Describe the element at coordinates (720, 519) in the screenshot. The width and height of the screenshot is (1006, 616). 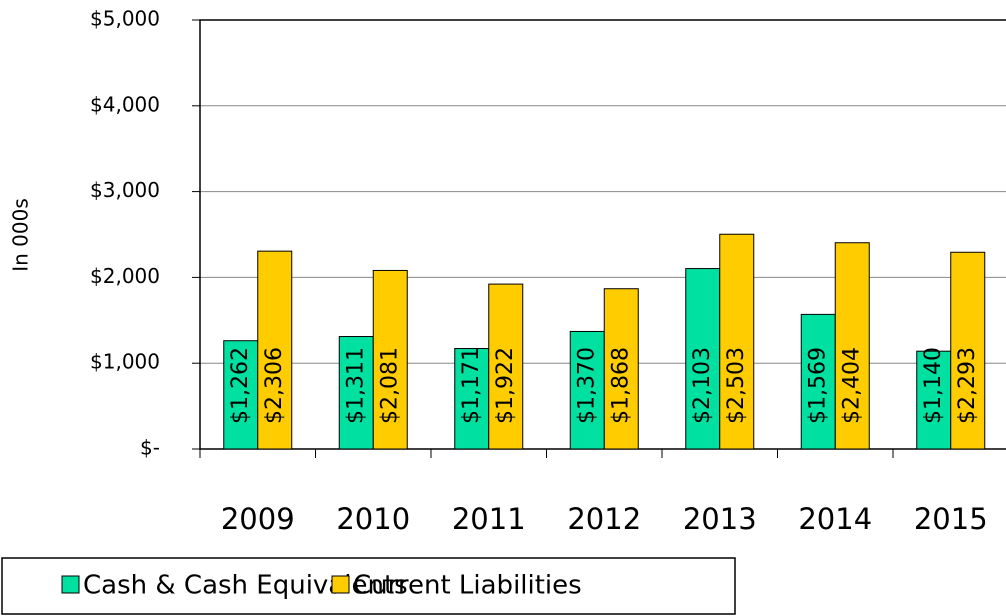
I see `x-tick-label: 2013` at that location.